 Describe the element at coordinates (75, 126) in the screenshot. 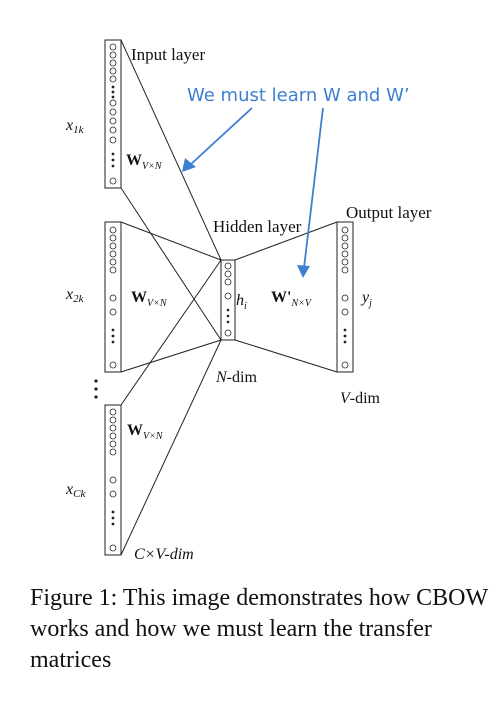

I see `x1k-label: x1k` at that location.